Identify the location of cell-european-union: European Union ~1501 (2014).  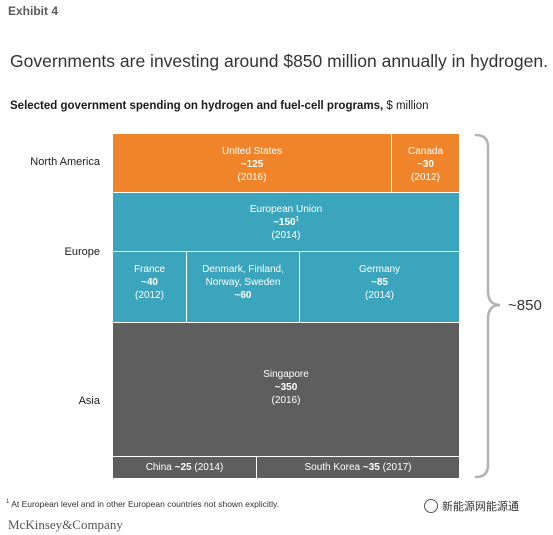
(286, 222).